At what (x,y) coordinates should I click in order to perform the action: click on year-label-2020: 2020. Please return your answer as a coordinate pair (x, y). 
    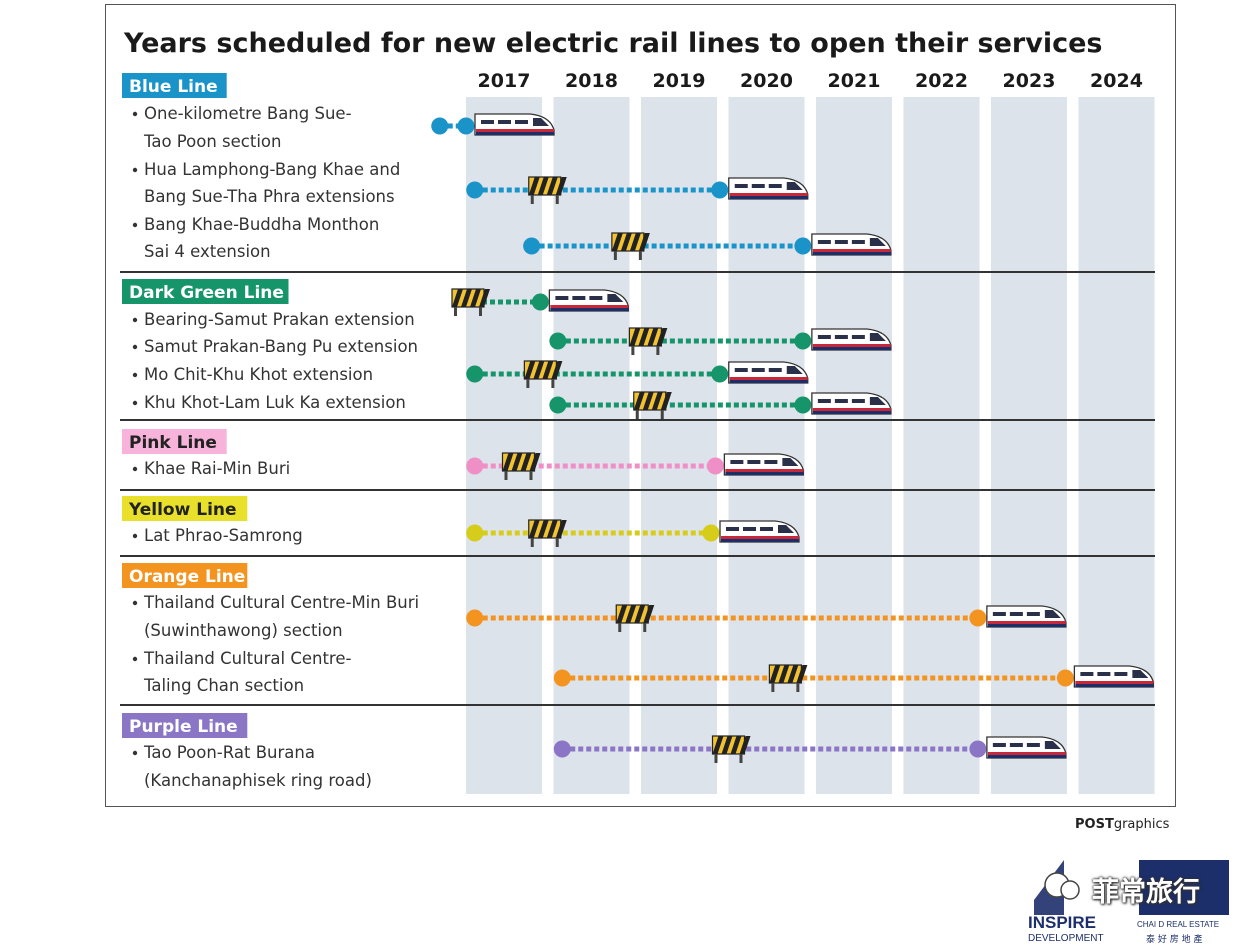
    Looking at the image, I should click on (766, 81).